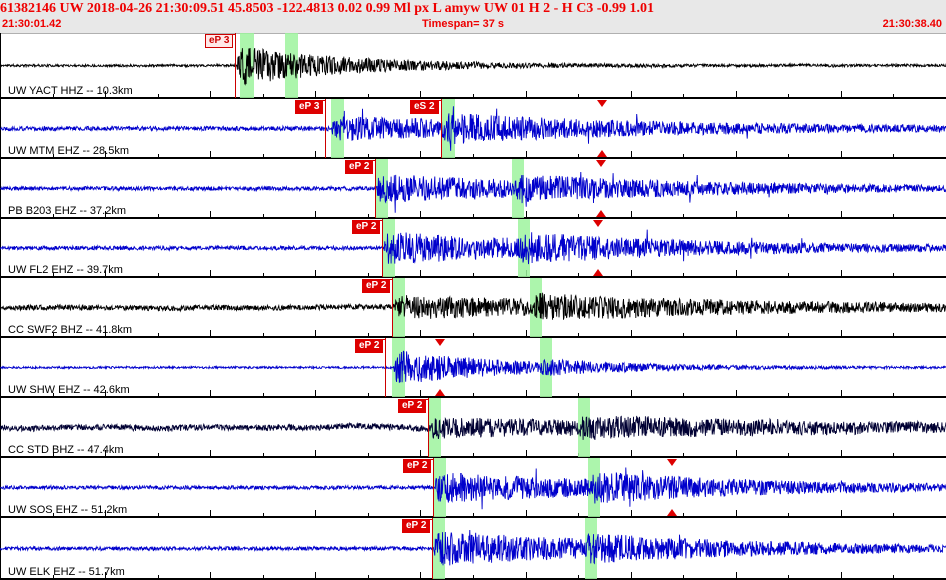 The image size is (946, 580). Describe the element at coordinates (473, 308) in the screenshot. I see `trace-panel: eP 2 CC SWF2 BHZ -- 41.8km` at that location.